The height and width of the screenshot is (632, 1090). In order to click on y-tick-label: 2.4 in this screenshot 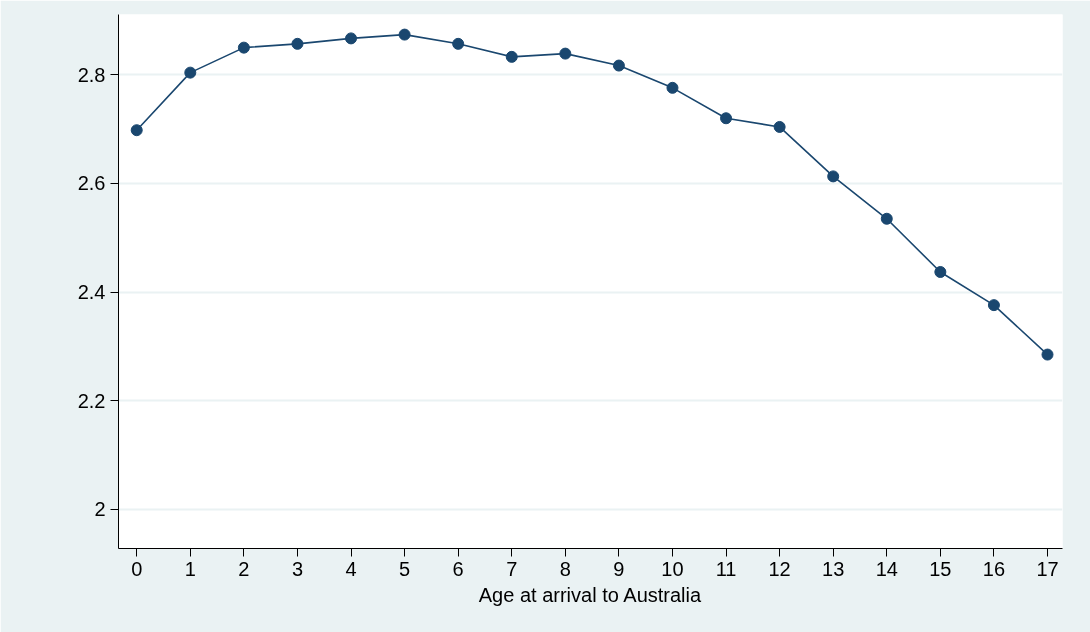, I will do `click(91, 292)`.